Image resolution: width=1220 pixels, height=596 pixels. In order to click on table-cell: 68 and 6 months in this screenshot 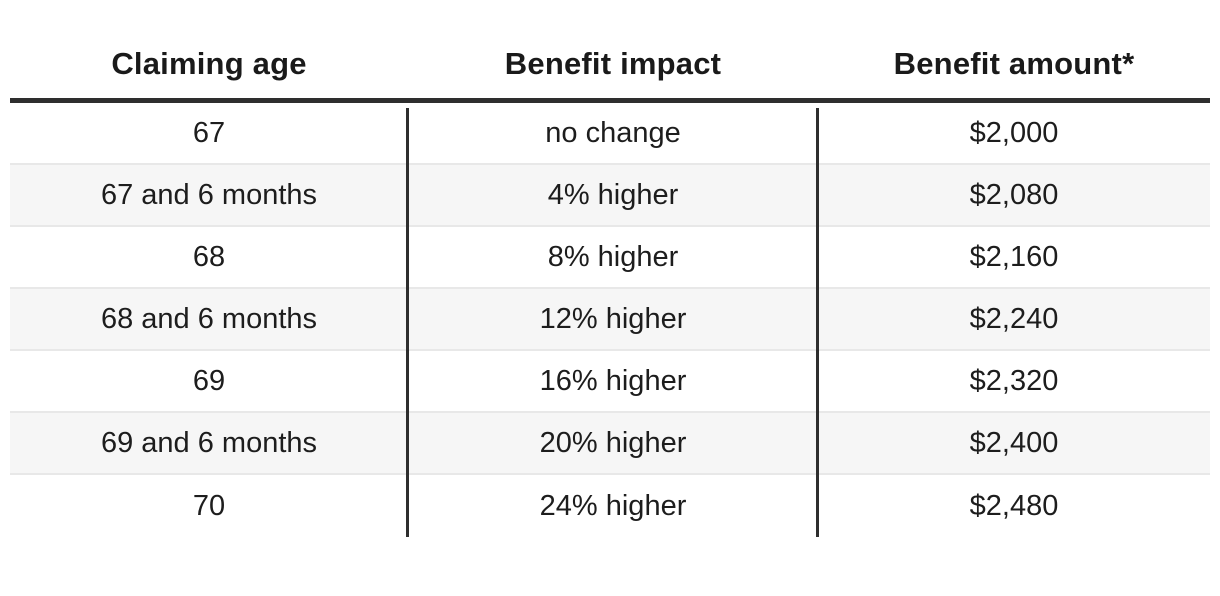, I will do `click(209, 318)`.